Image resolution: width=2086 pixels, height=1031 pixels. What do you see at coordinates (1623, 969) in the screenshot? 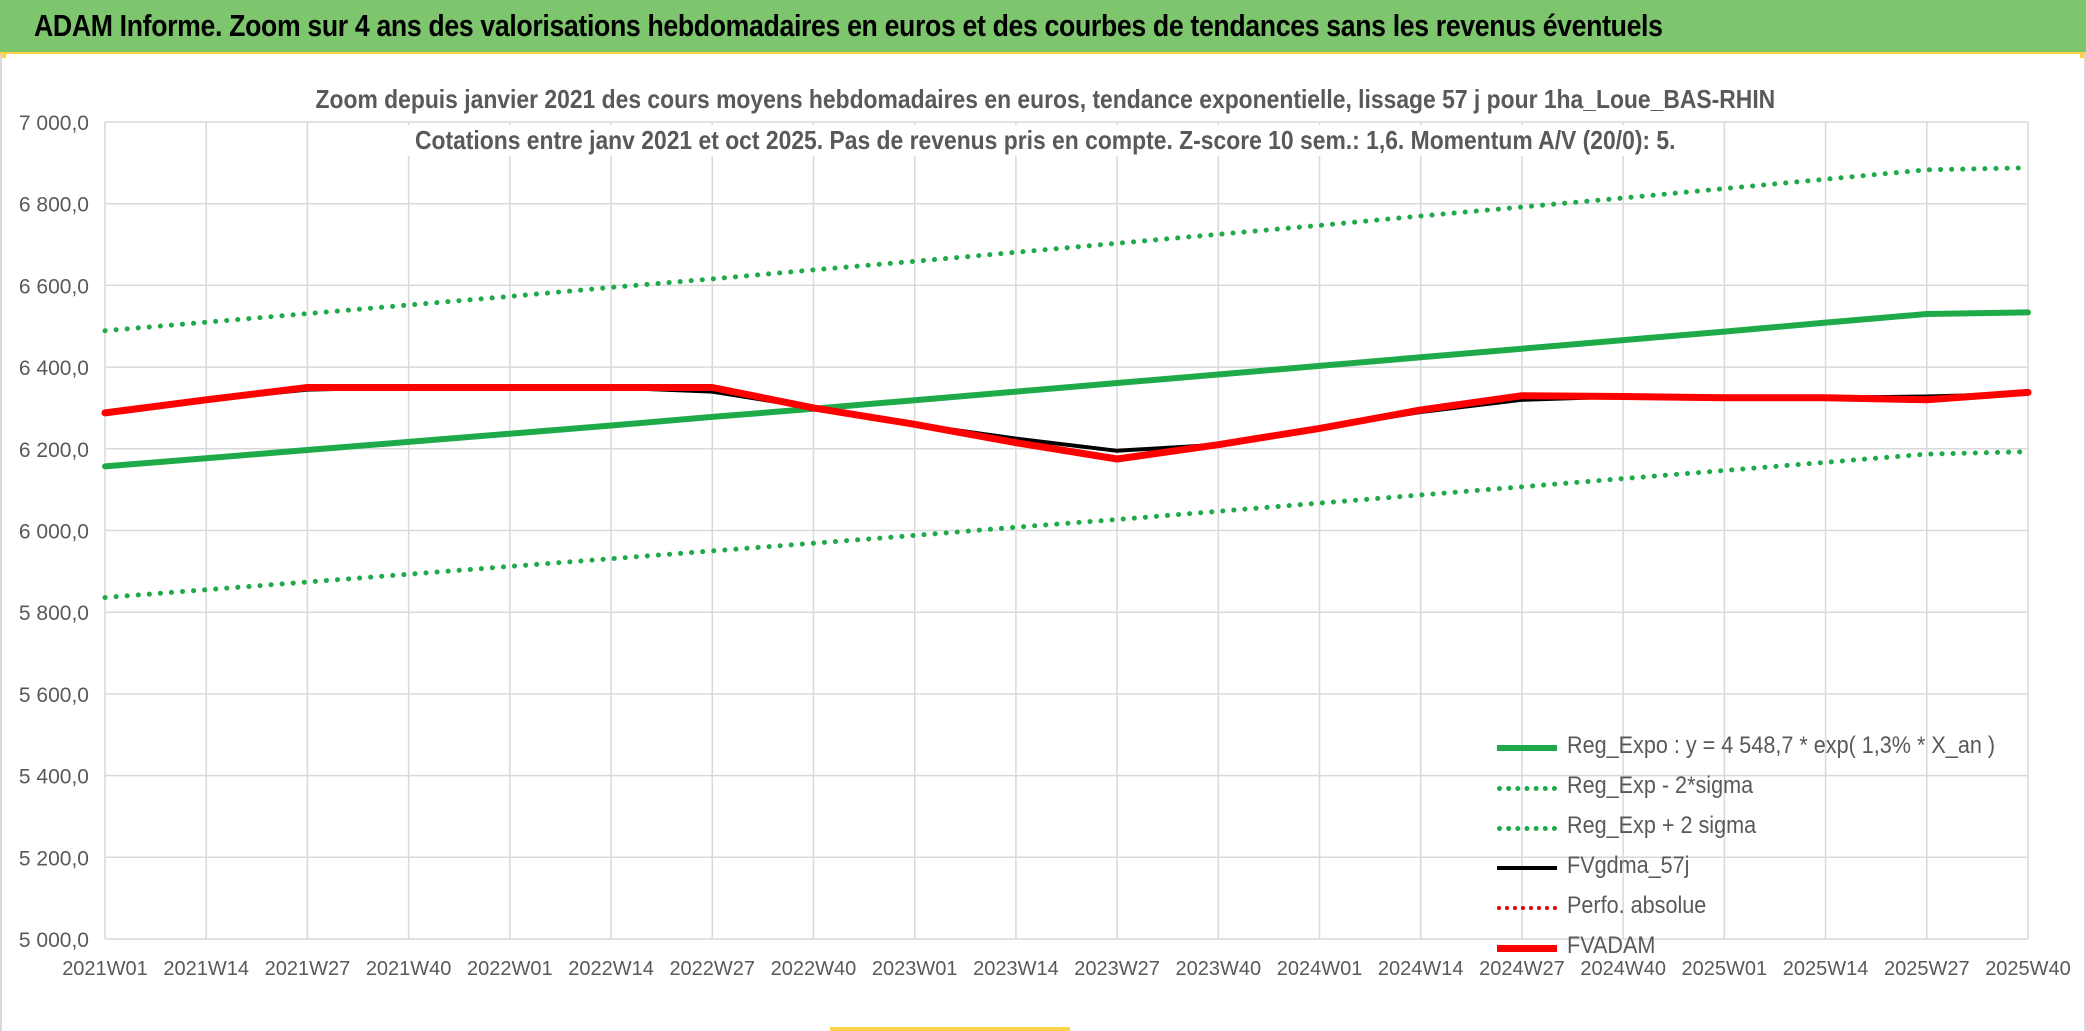
I see `x-tick-label: 2024W40` at bounding box center [1623, 969].